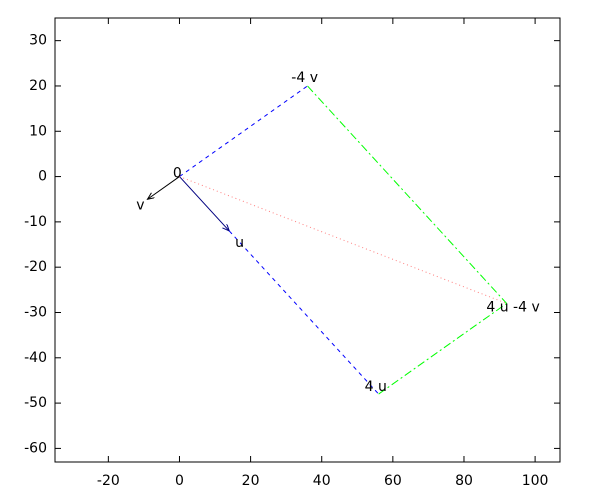 This screenshot has height=504, width=600. Describe the element at coordinates (38, 131) in the screenshot. I see `y-tick-label: 10` at that location.